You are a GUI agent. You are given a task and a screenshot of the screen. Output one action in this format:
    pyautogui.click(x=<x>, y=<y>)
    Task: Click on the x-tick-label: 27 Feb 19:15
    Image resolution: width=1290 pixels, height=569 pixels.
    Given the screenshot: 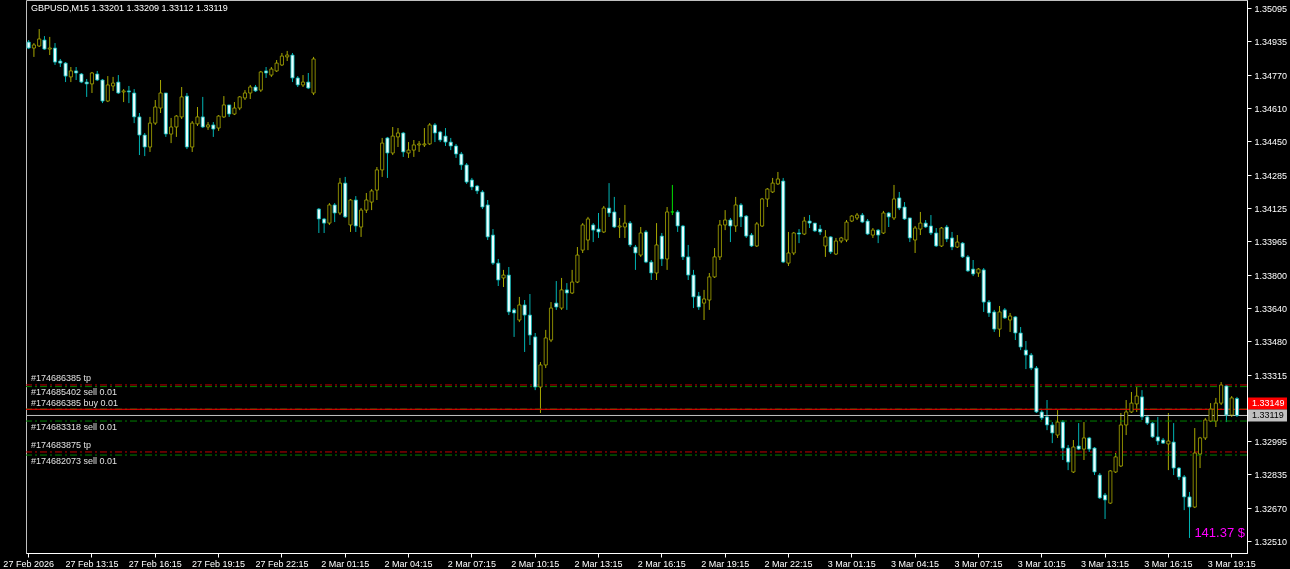 What is the action you would take?
    pyautogui.click(x=219, y=563)
    